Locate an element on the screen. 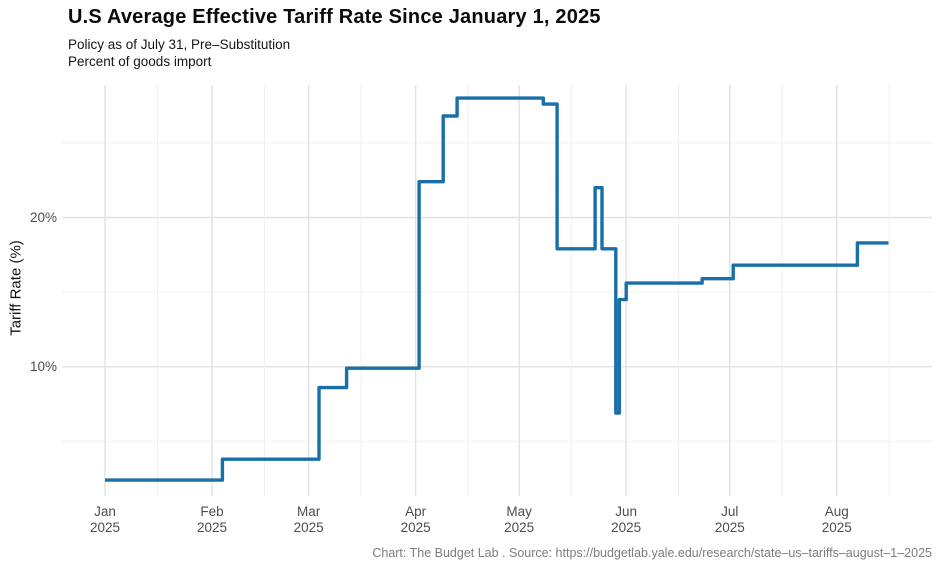 This screenshot has width=936, height=572. x-tick-label-month: Jun is located at coordinates (626, 511).